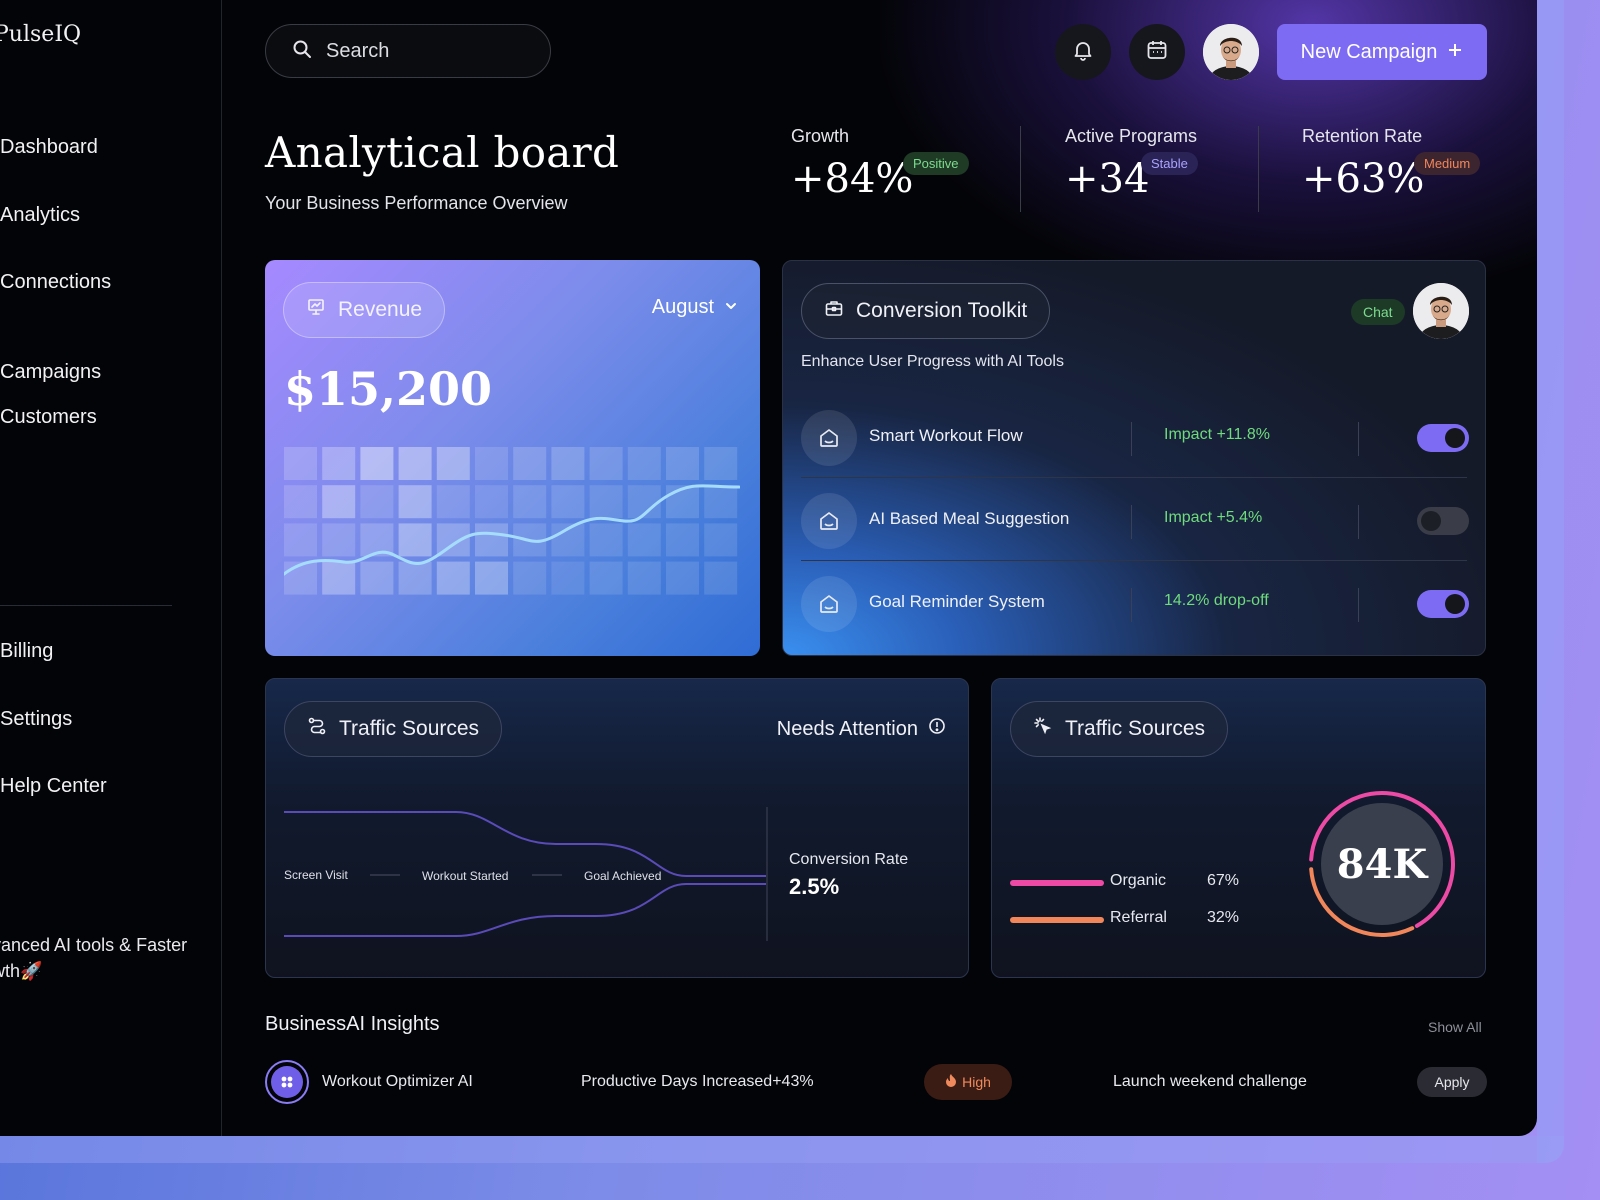  What do you see at coordinates (829, 521) in the screenshot?
I see `home-icon` at bounding box center [829, 521].